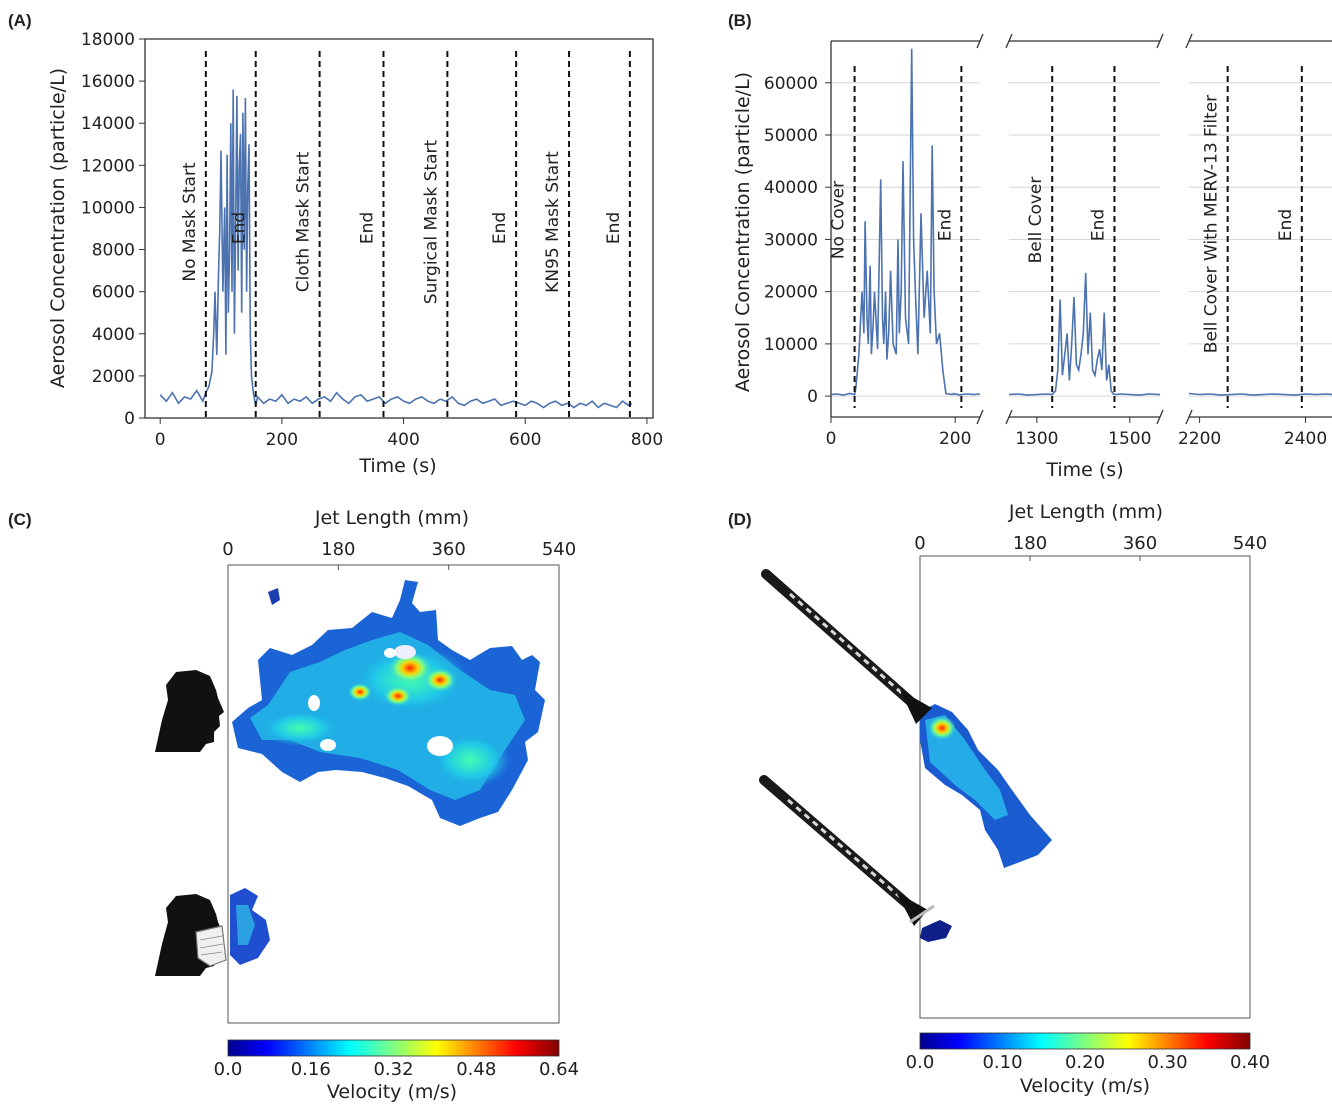  I want to click on chart-d-colorbar, so click(1085, 1041).